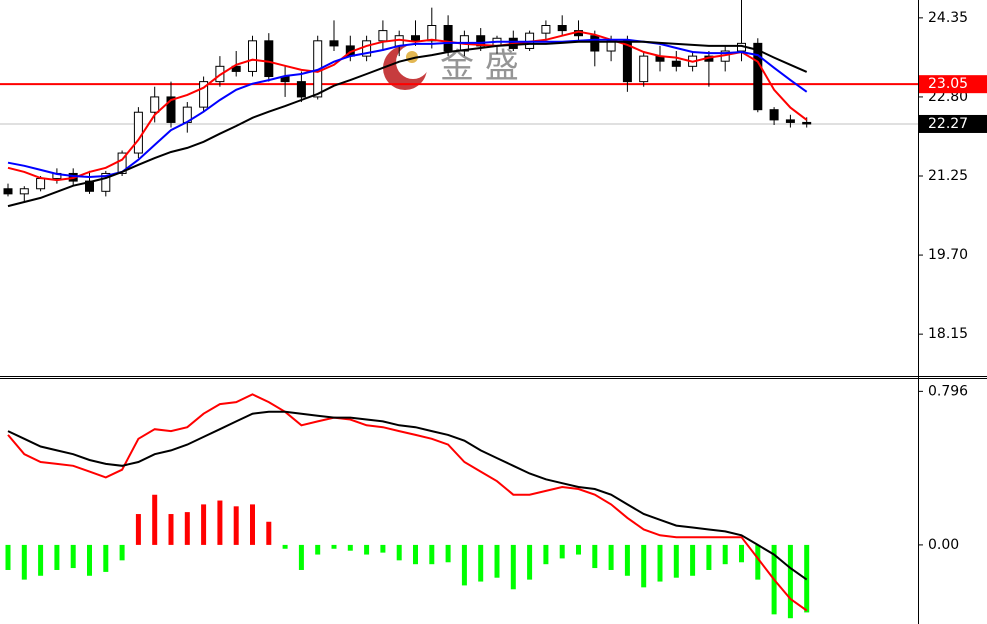  Describe the element at coordinates (948, 391) in the screenshot. I see `y-tick-label: 0.796` at that location.